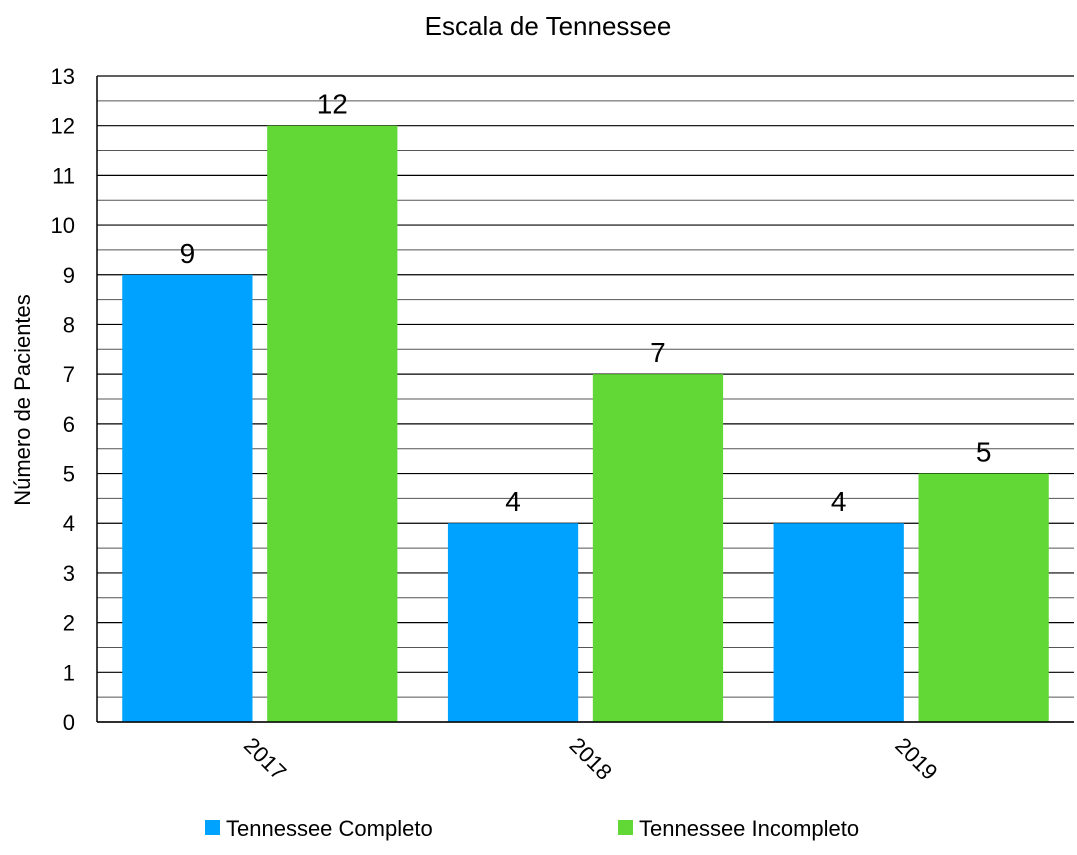  I want to click on y-tick-label: 13, so click(63, 76).